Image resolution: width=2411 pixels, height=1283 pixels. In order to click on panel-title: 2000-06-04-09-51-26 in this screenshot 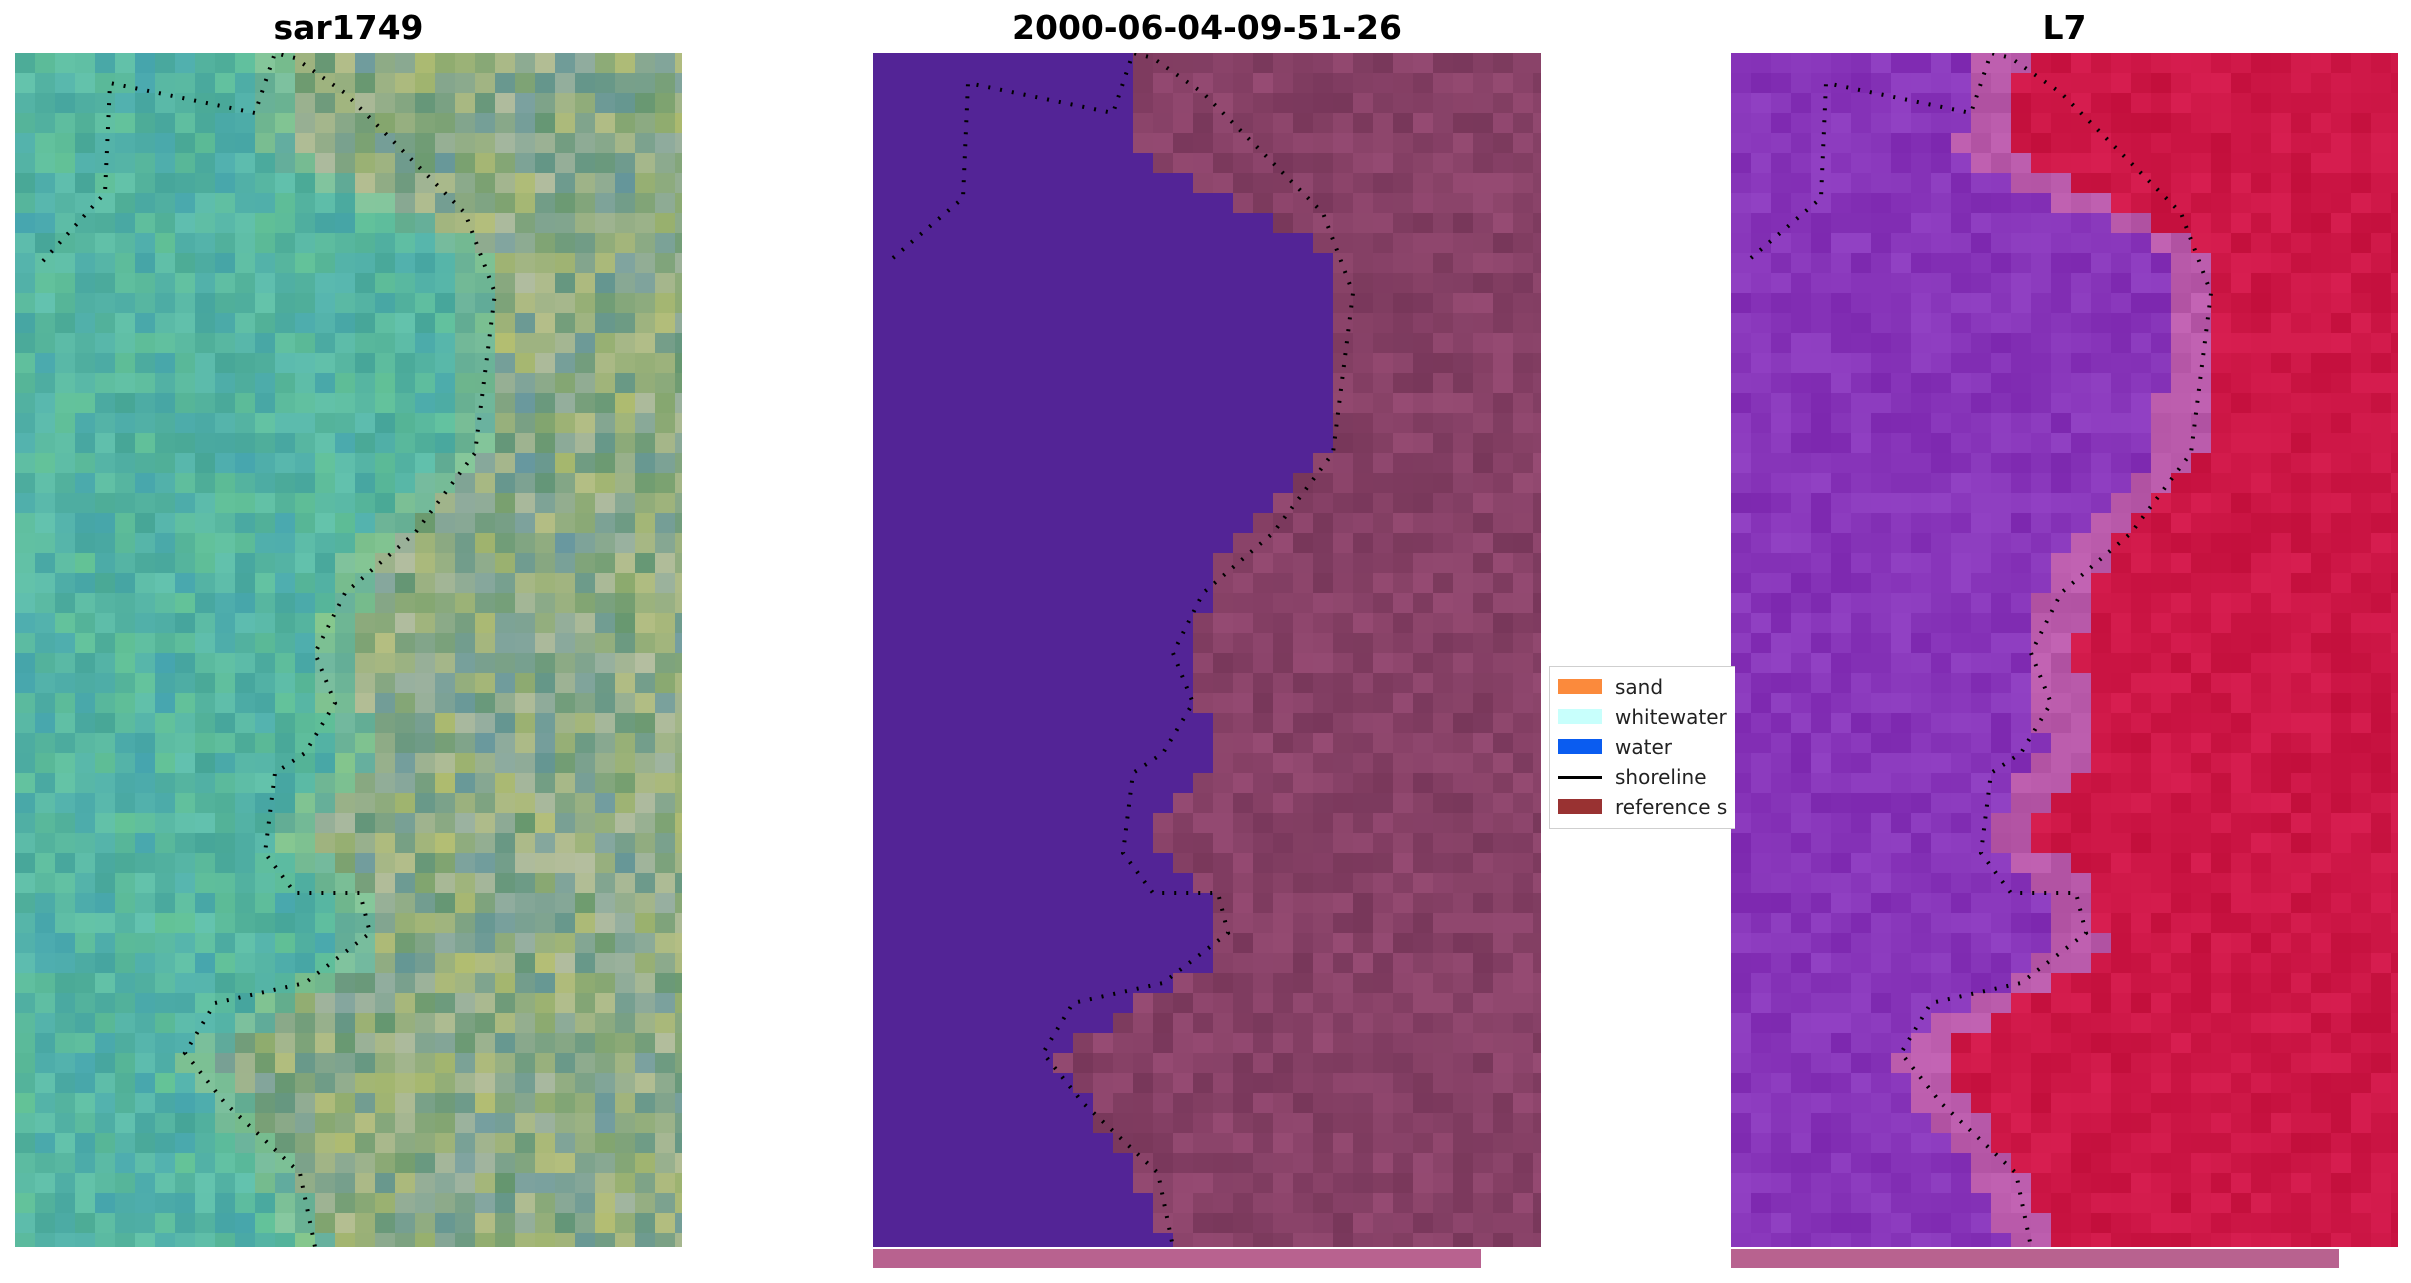, I will do `click(1207, 27)`.